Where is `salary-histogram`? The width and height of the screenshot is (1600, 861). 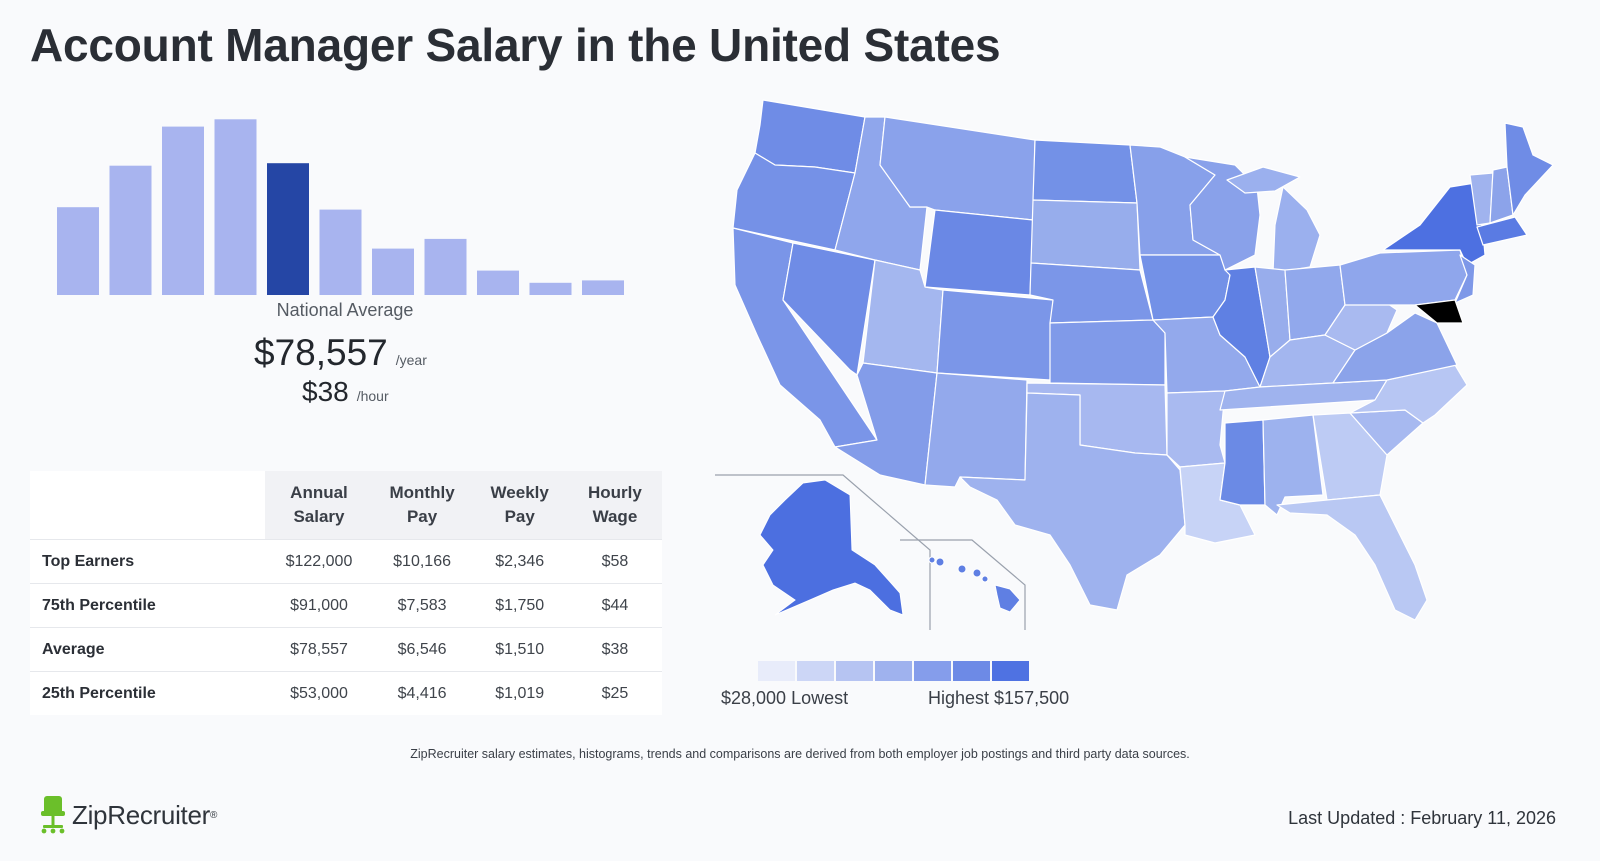 salary-histogram is located at coordinates (340, 207).